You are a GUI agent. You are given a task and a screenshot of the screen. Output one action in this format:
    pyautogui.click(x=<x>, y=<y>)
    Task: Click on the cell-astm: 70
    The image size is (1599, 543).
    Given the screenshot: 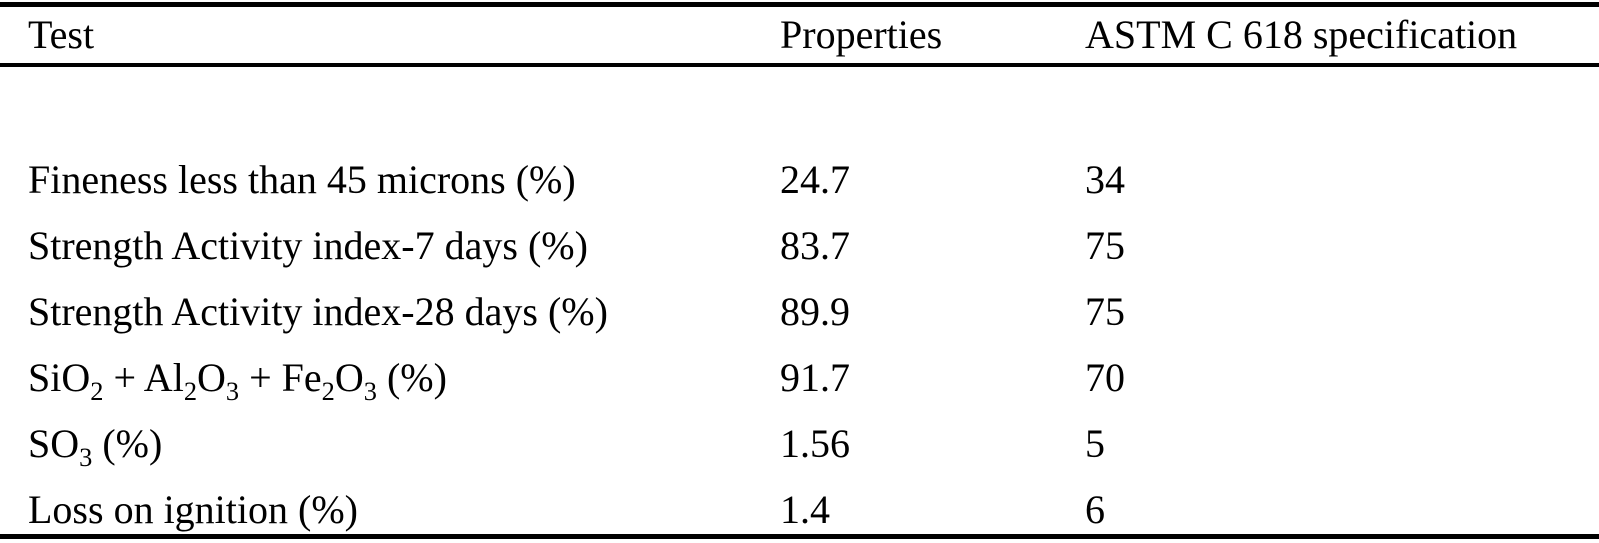 What is the action you would take?
    pyautogui.click(x=1105, y=377)
    